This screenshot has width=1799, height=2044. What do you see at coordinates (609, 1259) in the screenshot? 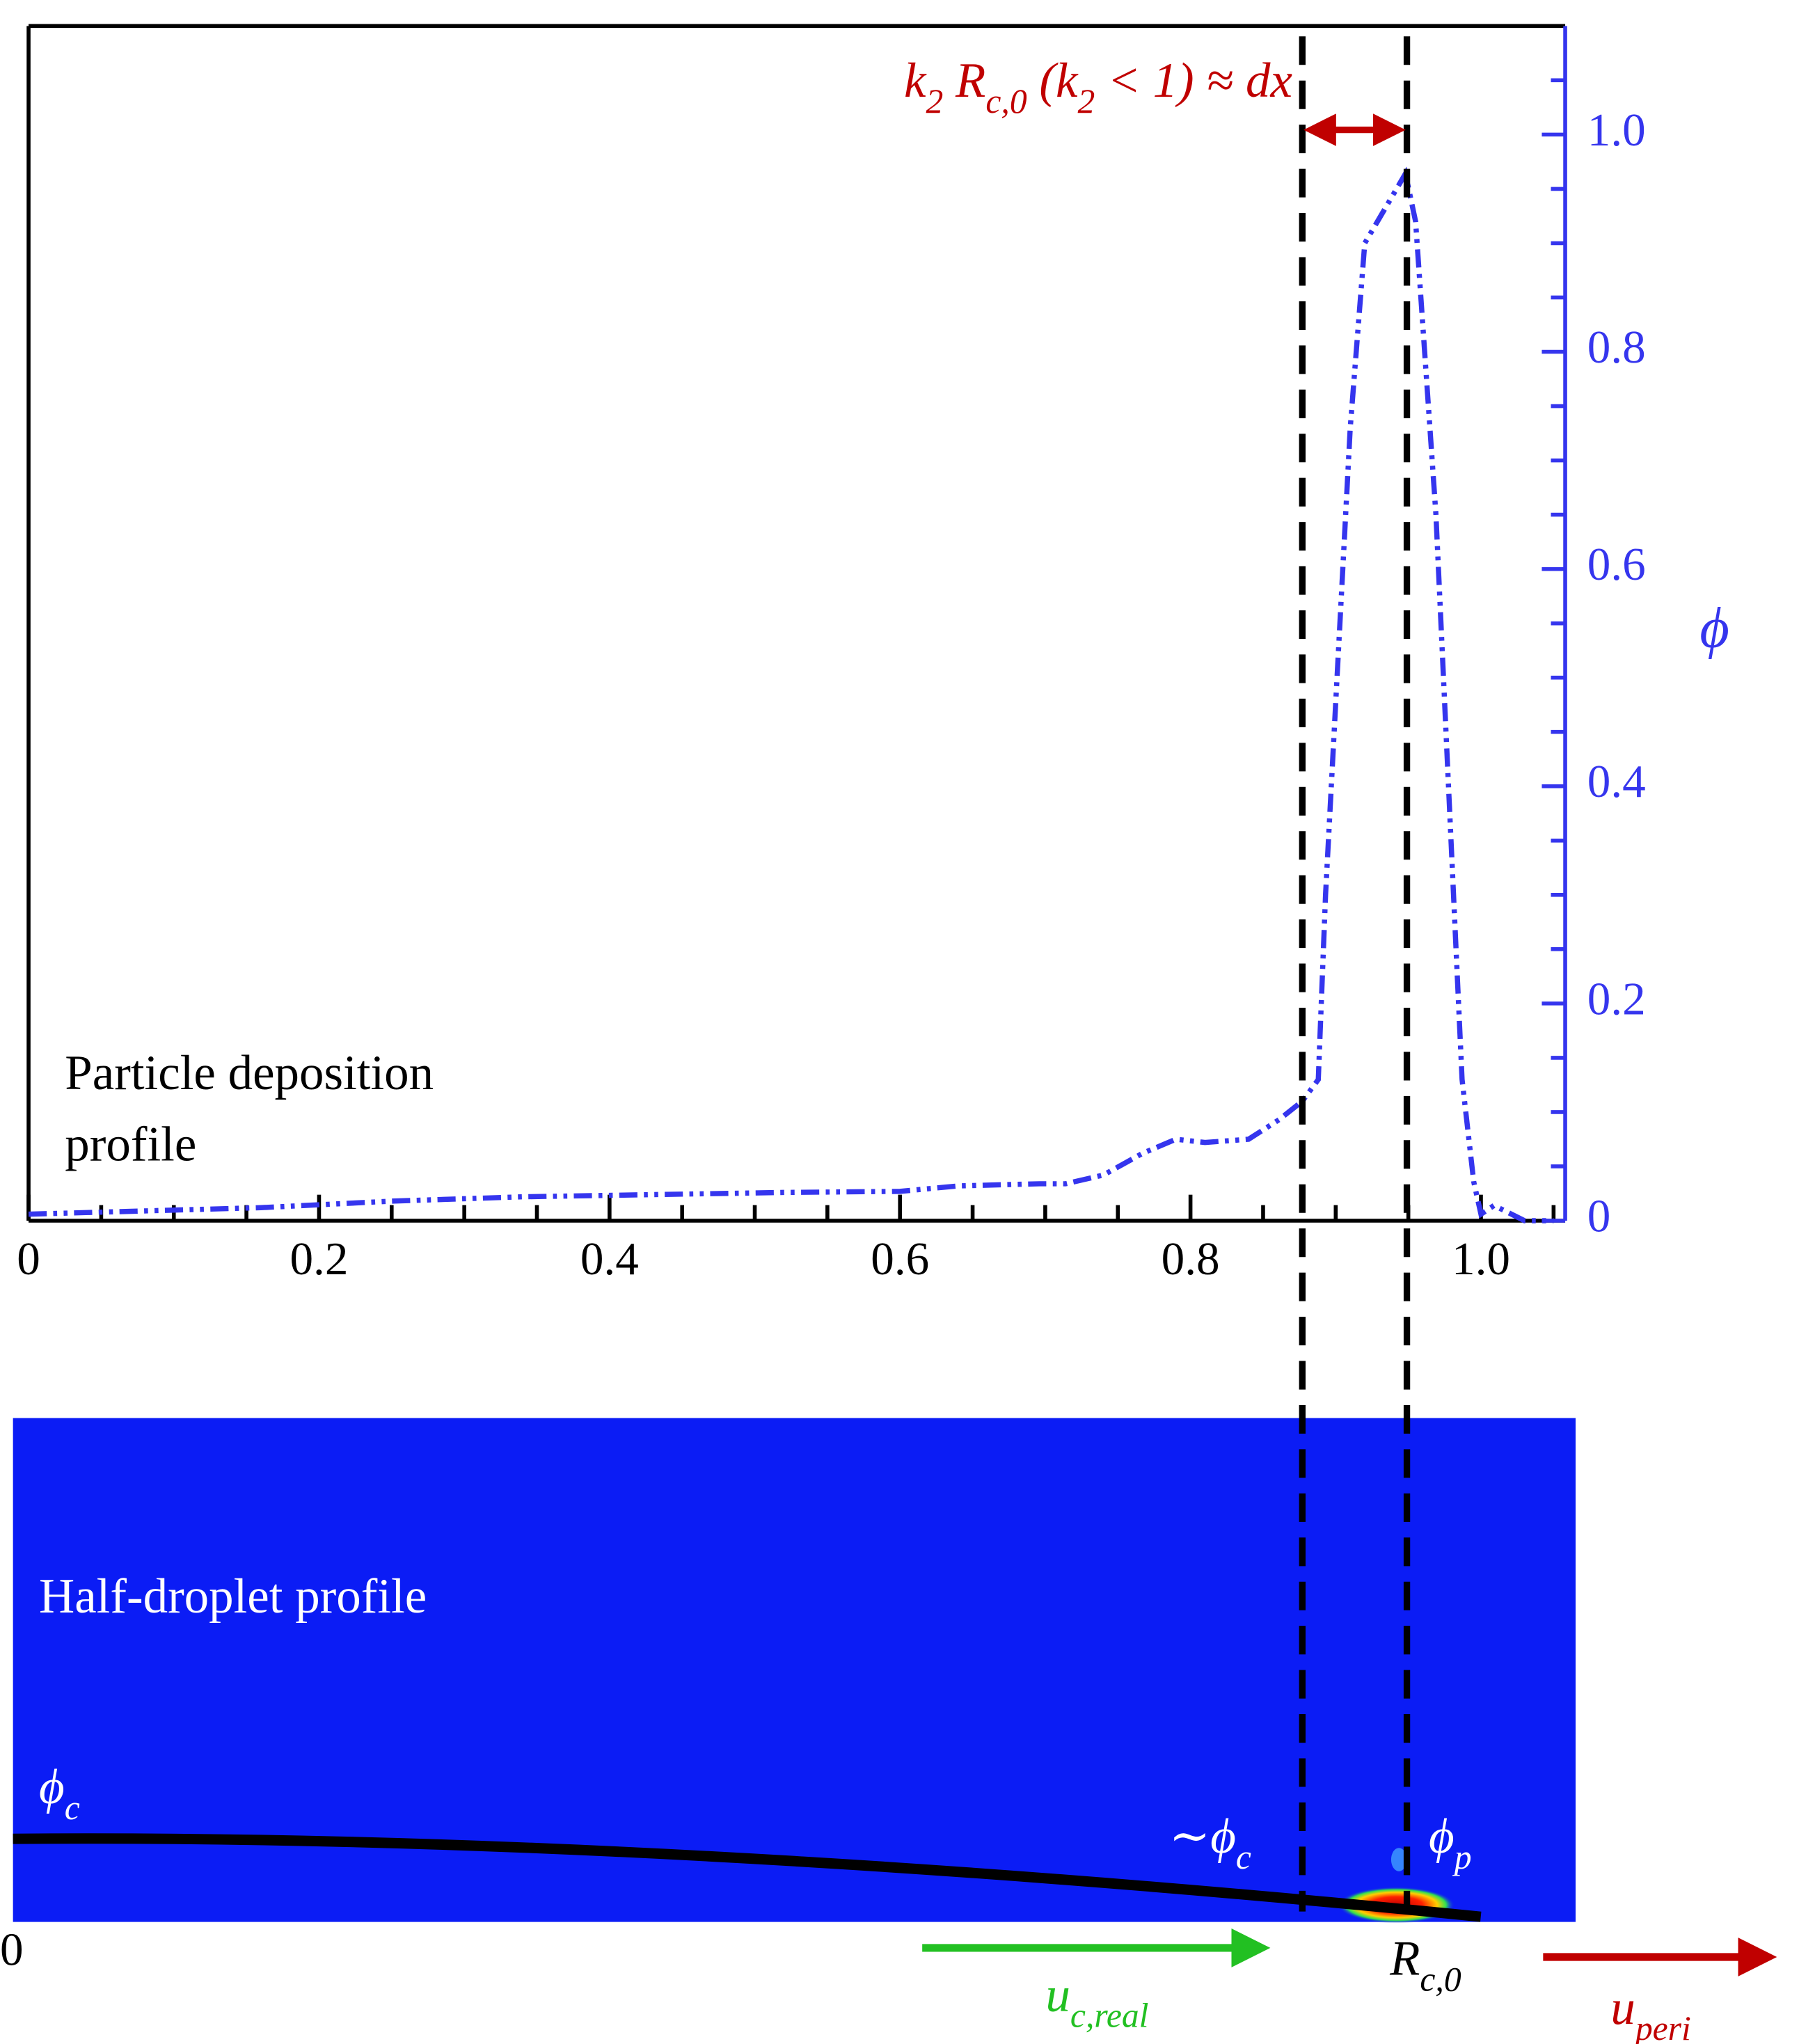
I see `x-tick-label: 0.4` at bounding box center [609, 1259].